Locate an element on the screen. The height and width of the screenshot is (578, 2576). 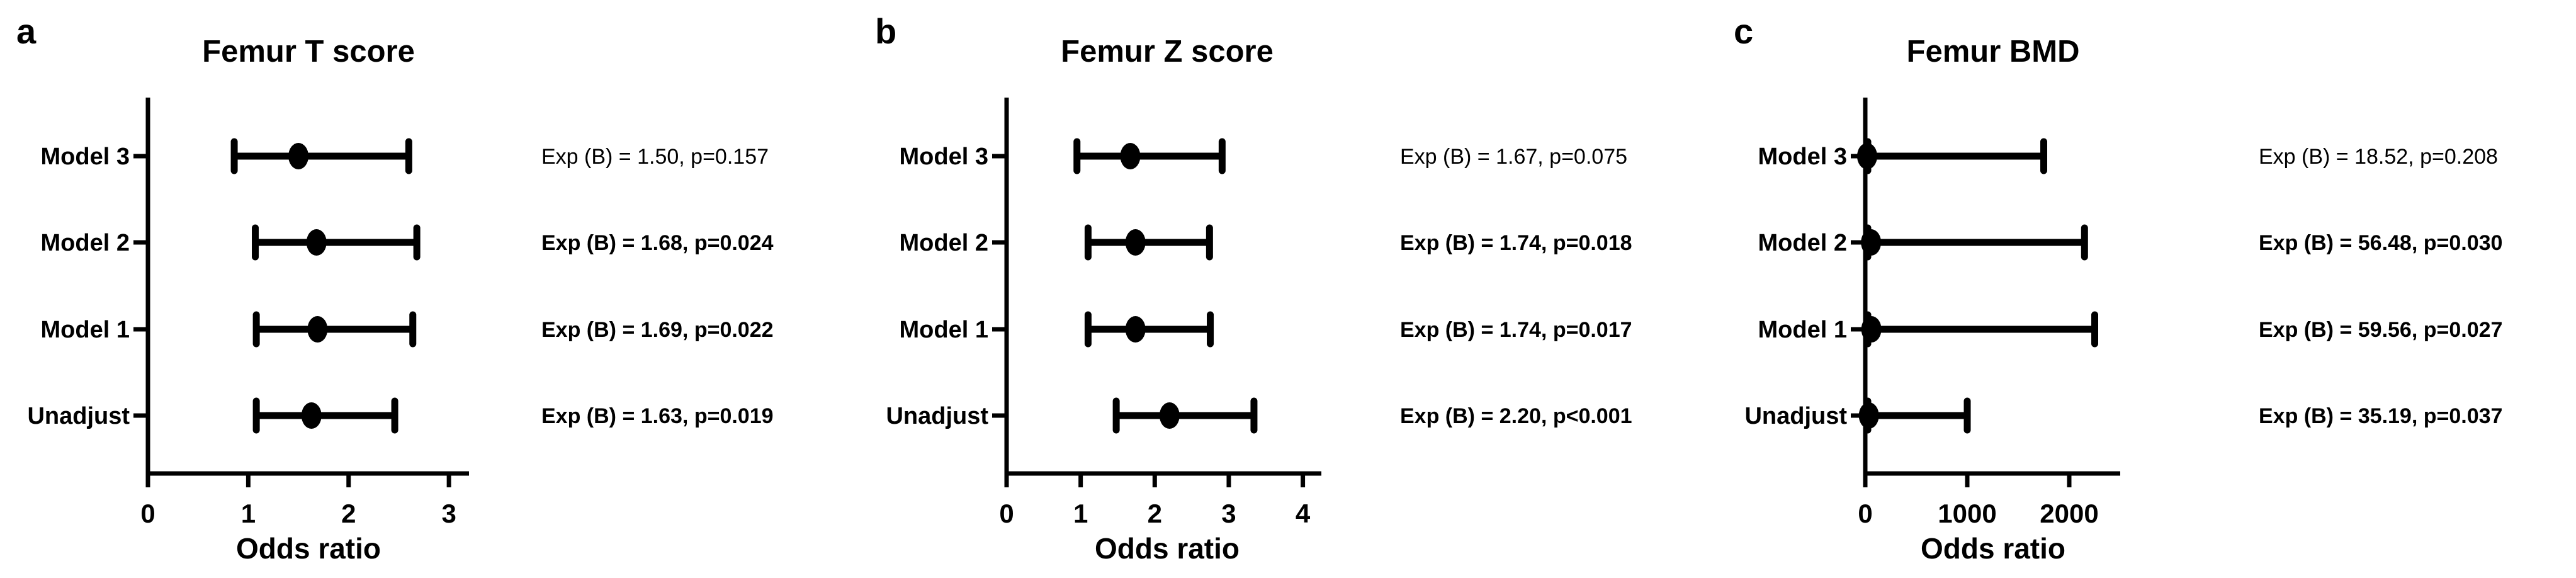
panel-title-femur-z-score: Femur Z score is located at coordinates (1167, 52).